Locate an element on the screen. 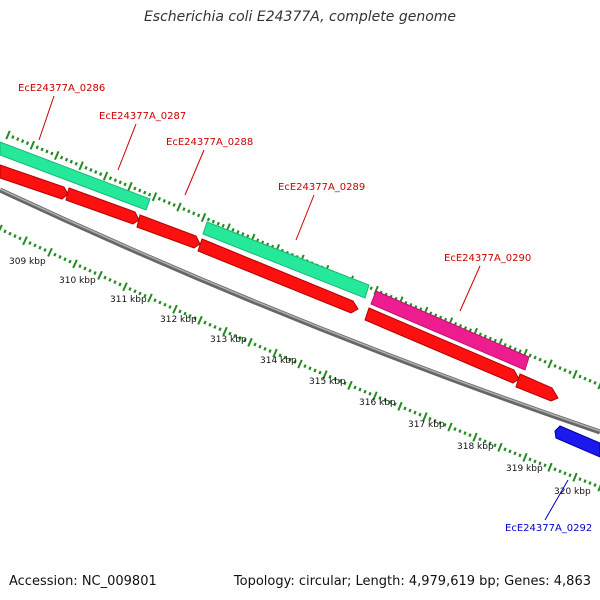 The width and height of the screenshot is (600, 600). accession-text: Accession: NC_009801 is located at coordinates (83, 581).